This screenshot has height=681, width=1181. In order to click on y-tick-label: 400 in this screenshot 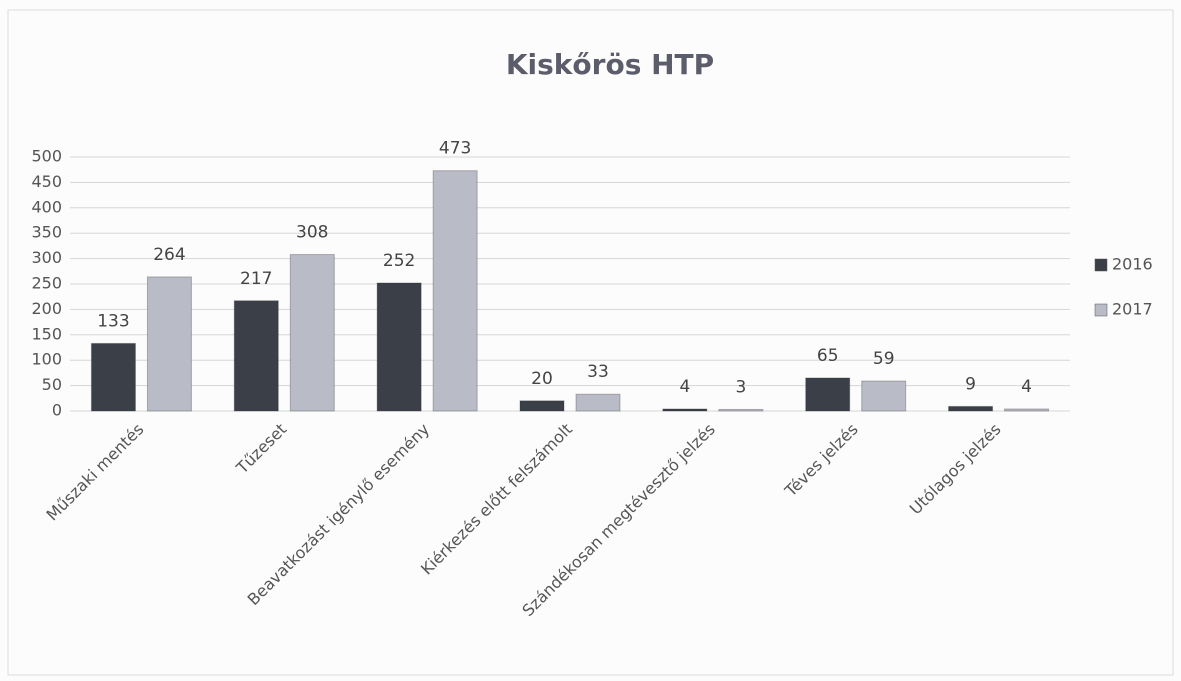, I will do `click(46, 206)`.